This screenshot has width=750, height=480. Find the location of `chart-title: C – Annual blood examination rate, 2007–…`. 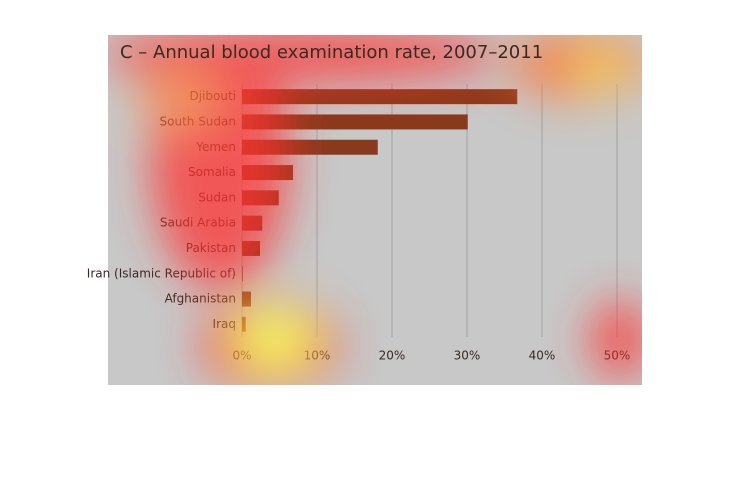

chart-title: C – Annual blood examination rate, 2007–… is located at coordinates (331, 52).